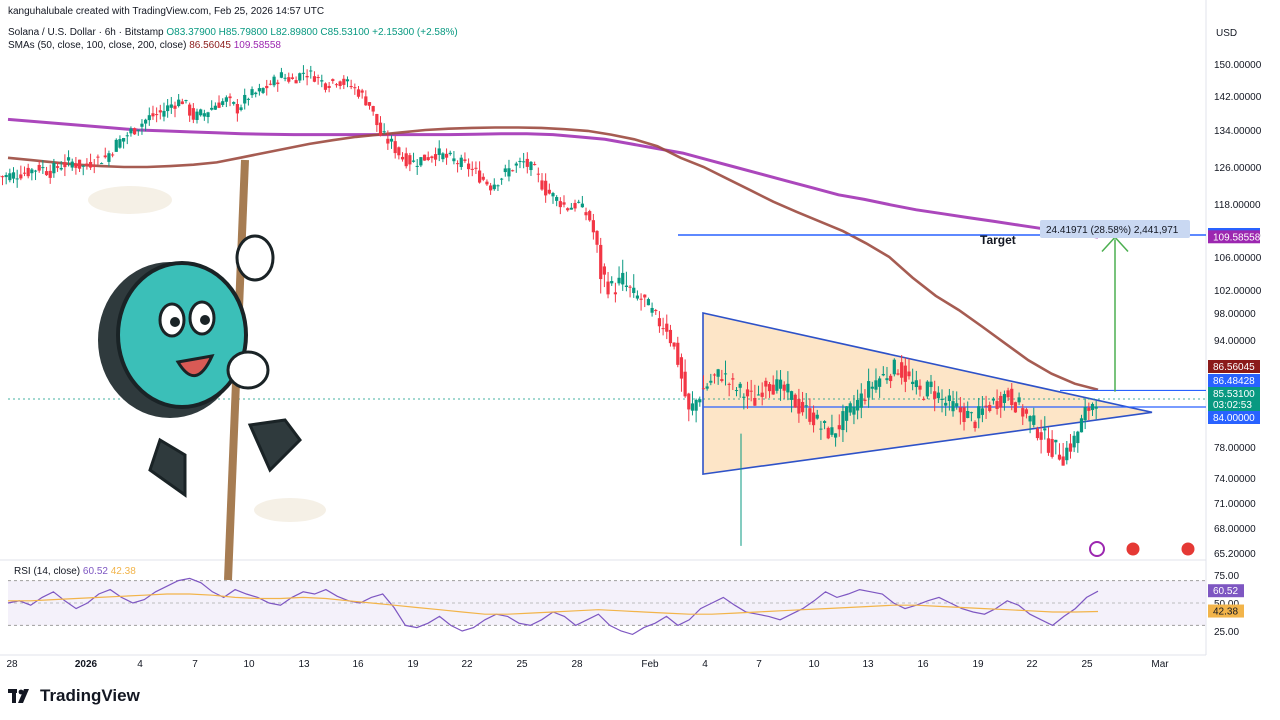  What do you see at coordinates (1227, 33) in the screenshot?
I see `currency-label: USD` at bounding box center [1227, 33].